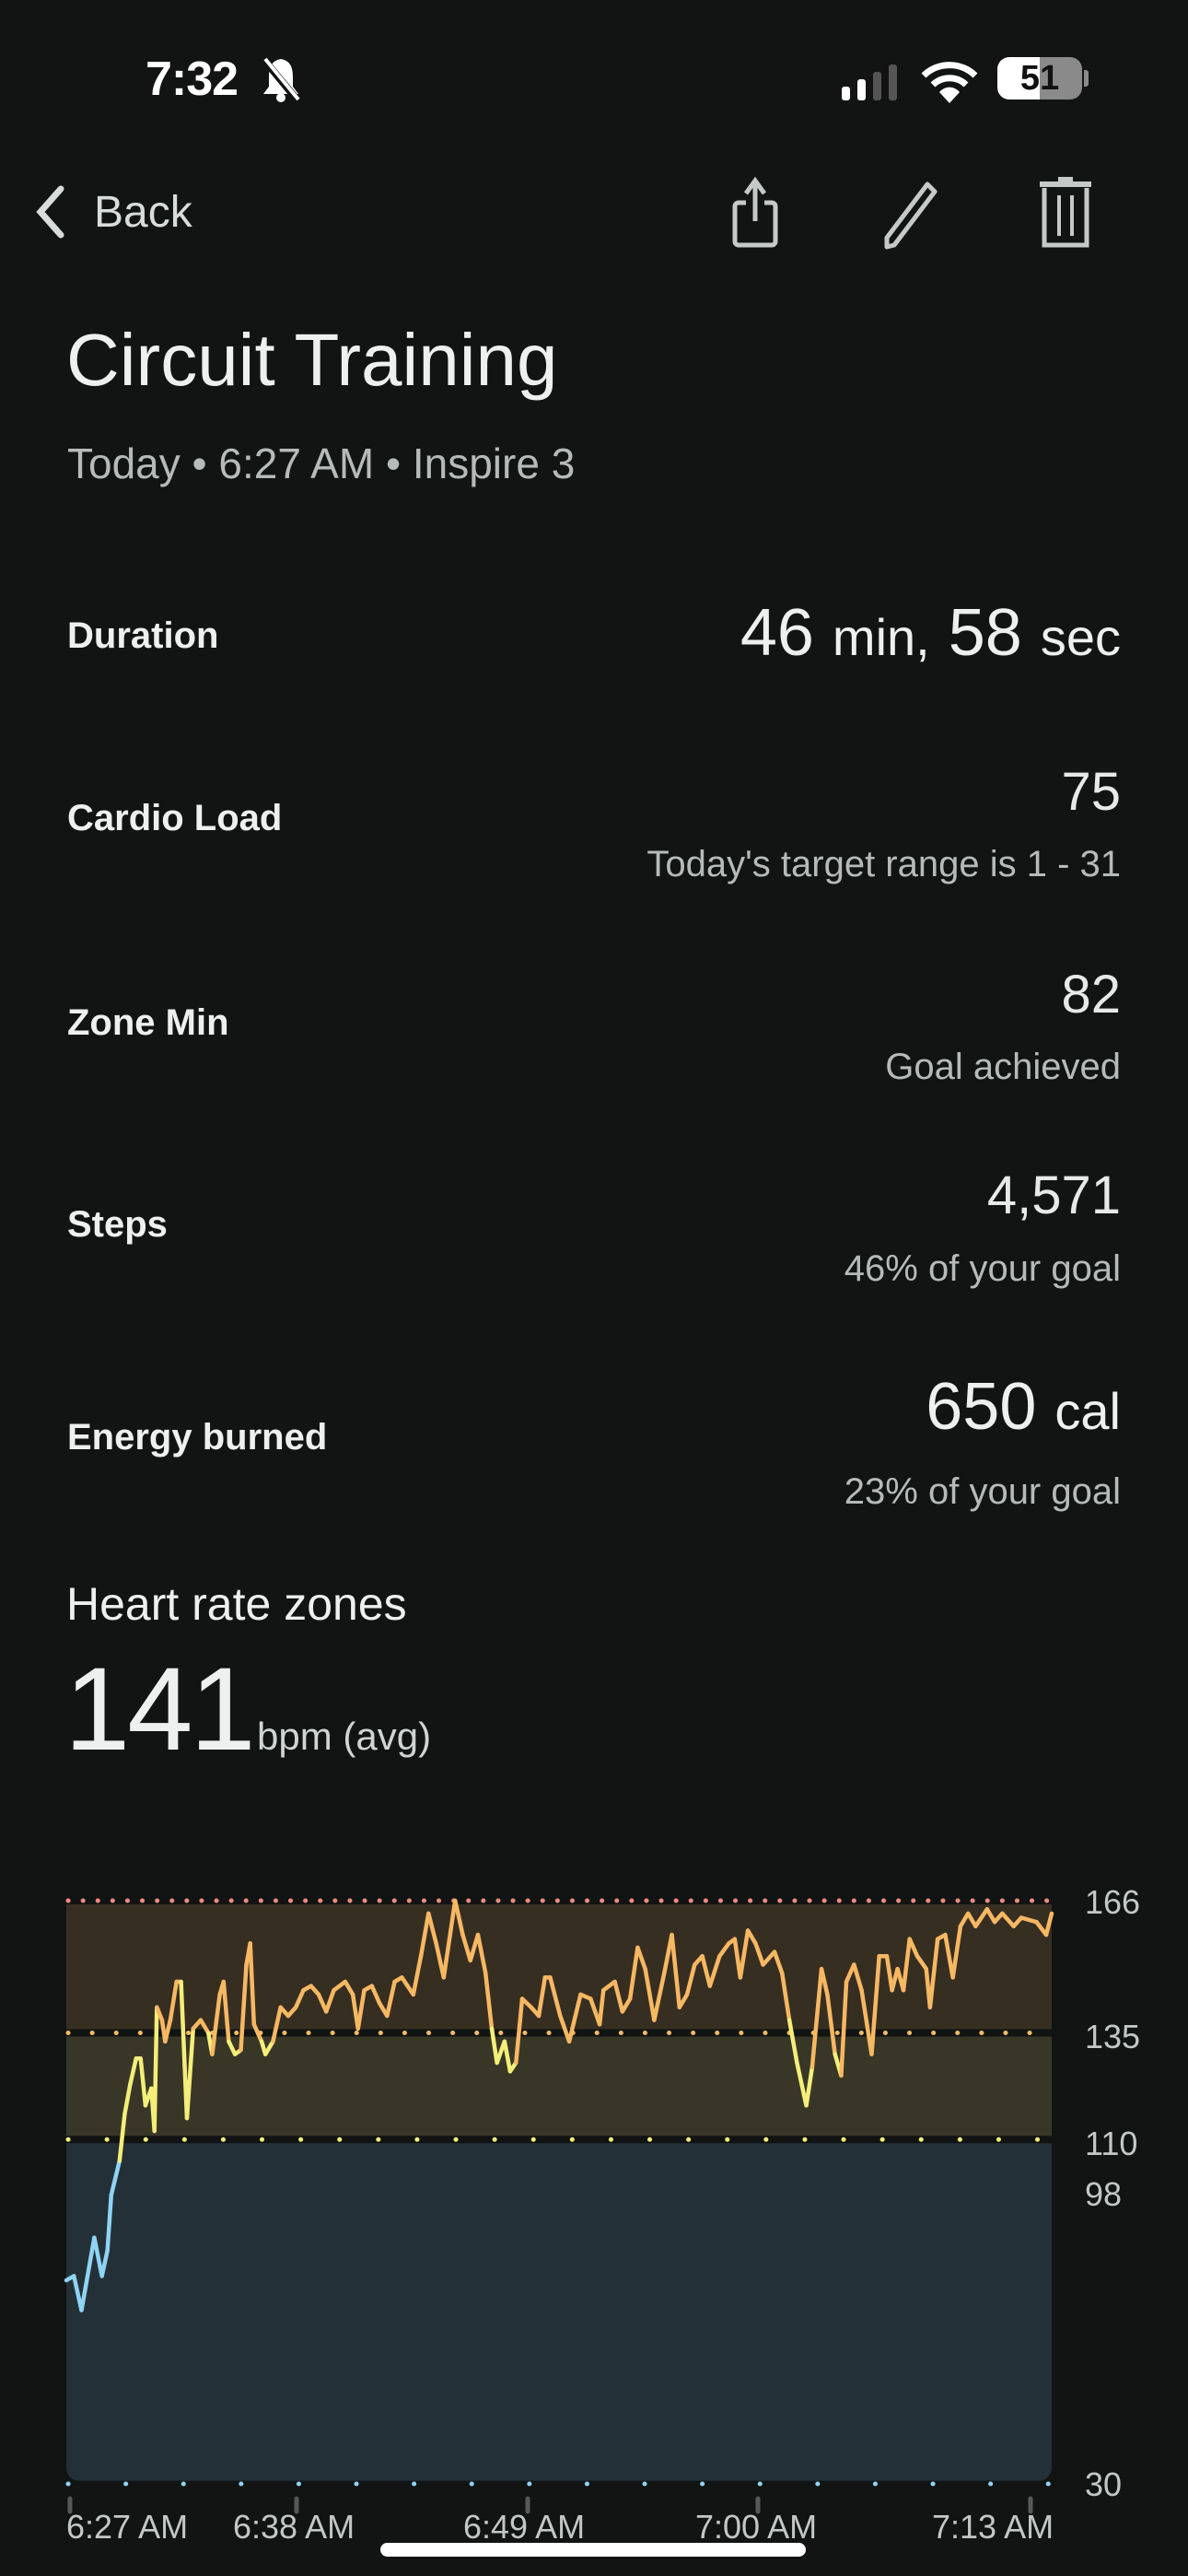 This screenshot has width=1188, height=2576. Describe the element at coordinates (160, 1709) in the screenshot. I see `avg-bpm-value: 141` at that location.